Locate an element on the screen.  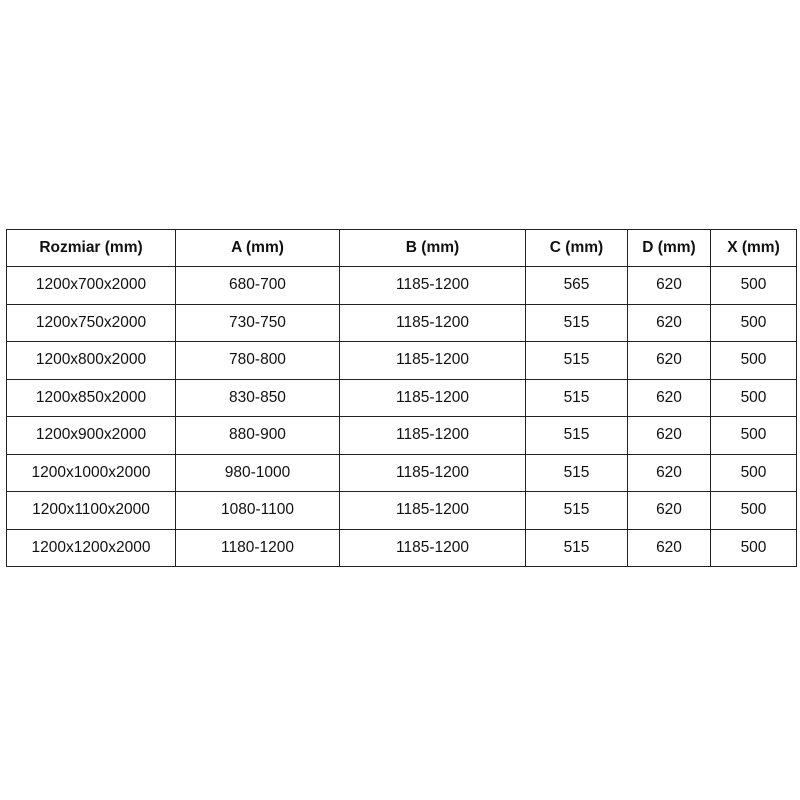
cell-a: 730-750 is located at coordinates (257, 322).